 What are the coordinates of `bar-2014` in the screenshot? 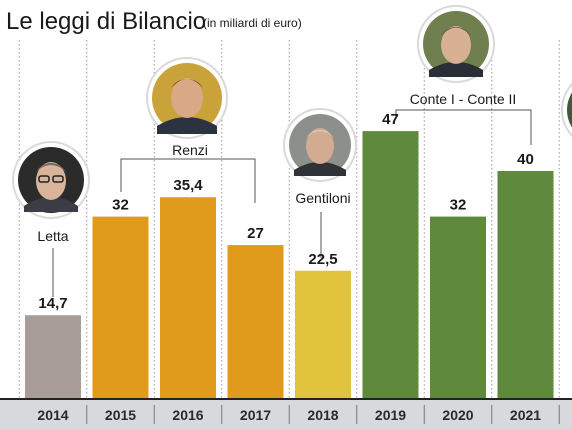 It's located at (53, 357).